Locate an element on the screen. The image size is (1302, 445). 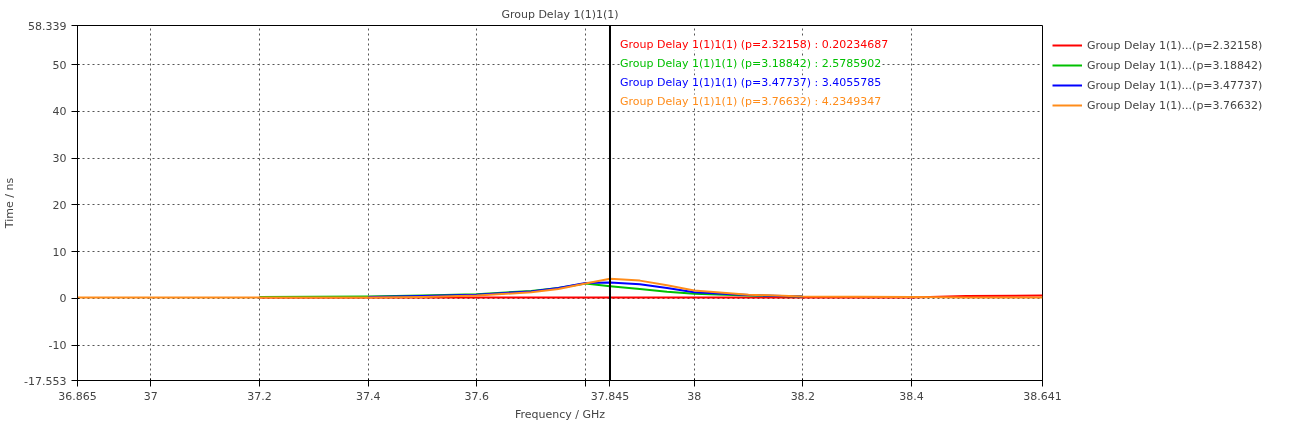
legend-label: Group Delay 1(1)...(p=3.18842) is located at coordinates (1175, 65).